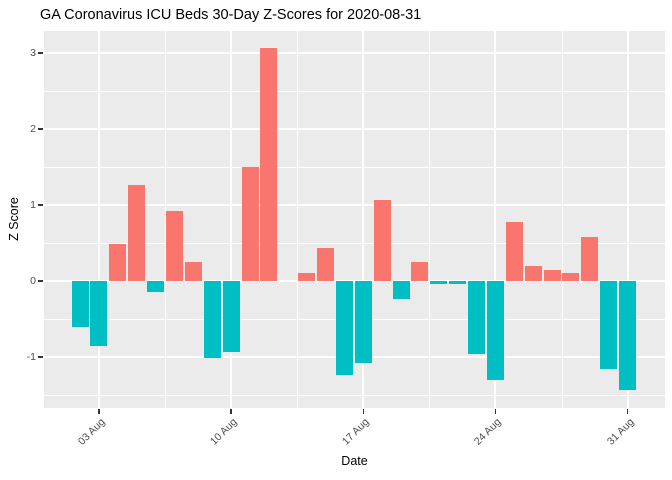 The image size is (672, 480). I want to click on x-axis-title: Date, so click(354, 461).